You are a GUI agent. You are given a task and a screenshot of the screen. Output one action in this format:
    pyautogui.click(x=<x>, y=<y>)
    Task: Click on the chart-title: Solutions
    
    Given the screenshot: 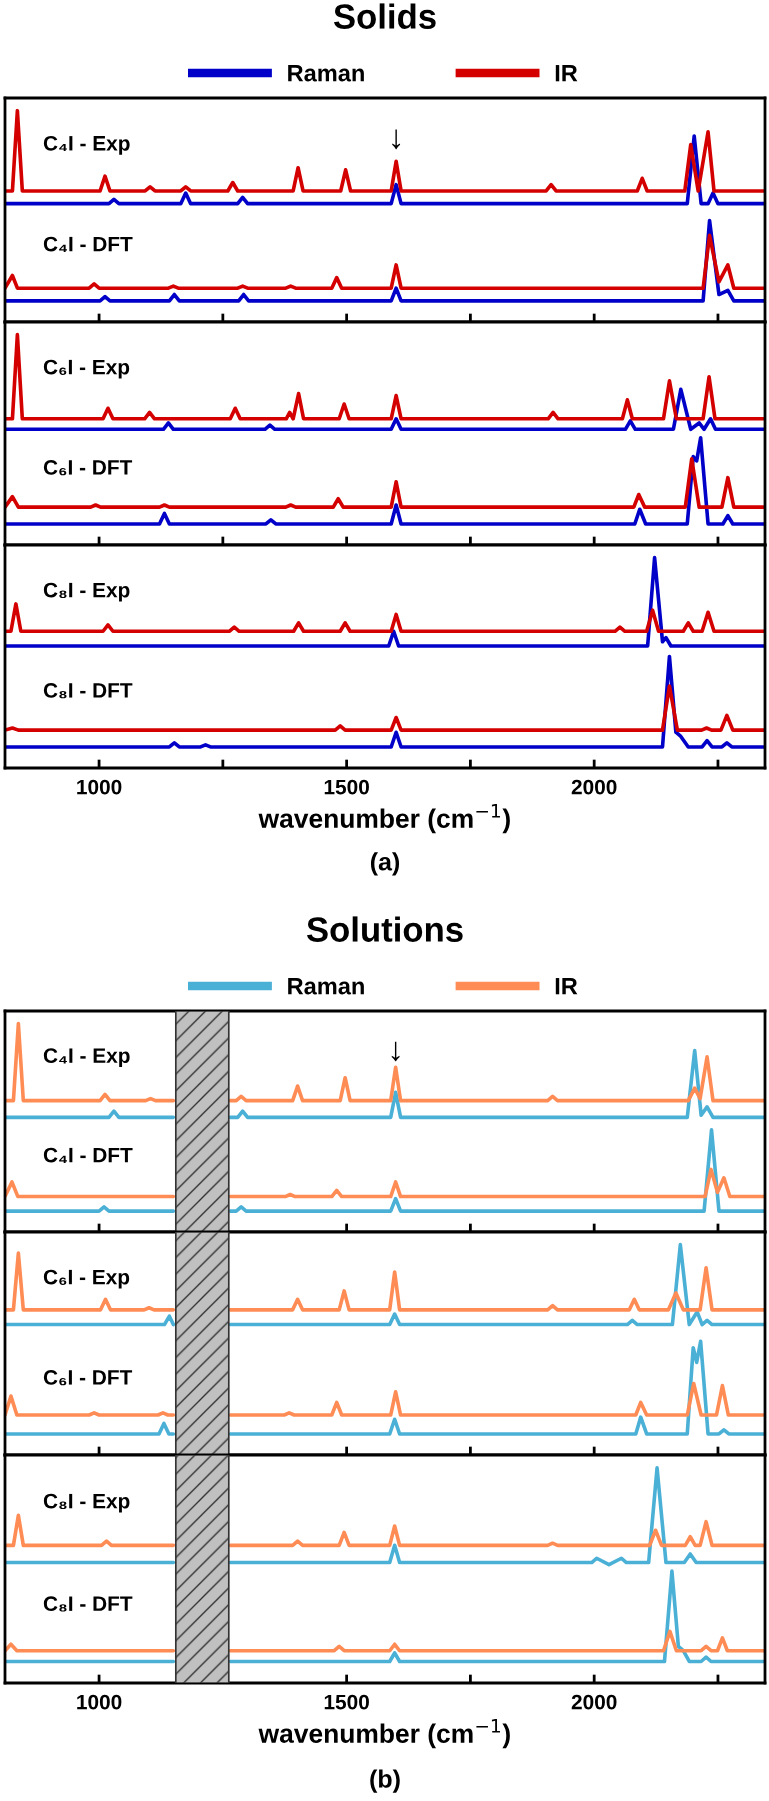 What is the action you would take?
    pyautogui.click(x=384, y=929)
    